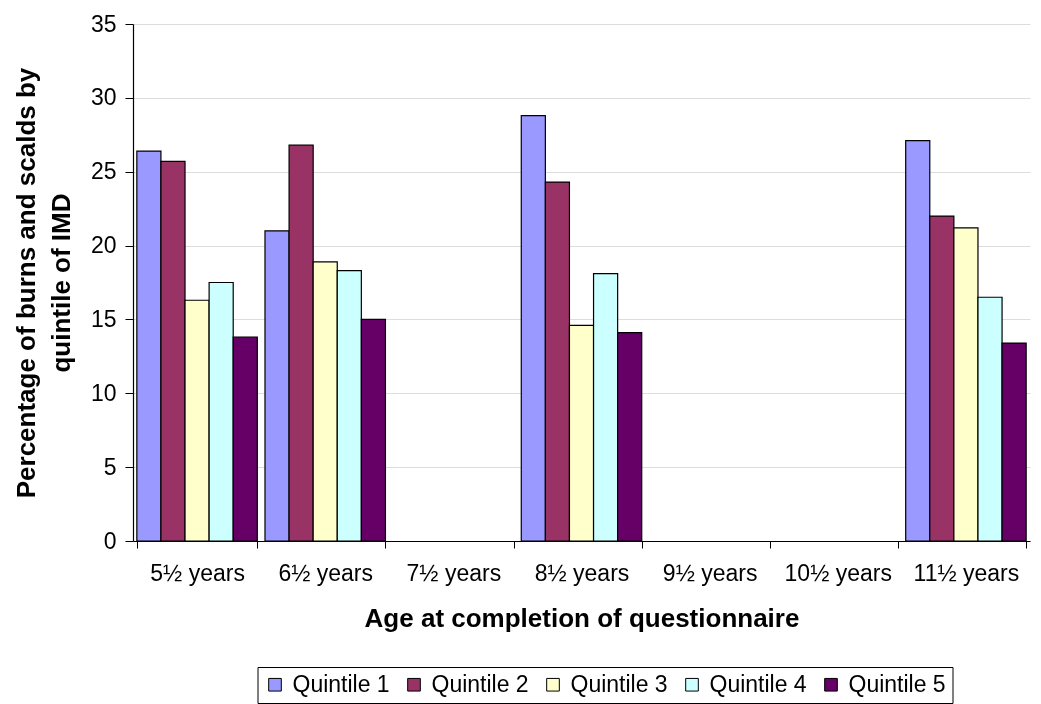 The width and height of the screenshot is (1041, 704). I want to click on y-tick-label: 30, so click(103, 97).